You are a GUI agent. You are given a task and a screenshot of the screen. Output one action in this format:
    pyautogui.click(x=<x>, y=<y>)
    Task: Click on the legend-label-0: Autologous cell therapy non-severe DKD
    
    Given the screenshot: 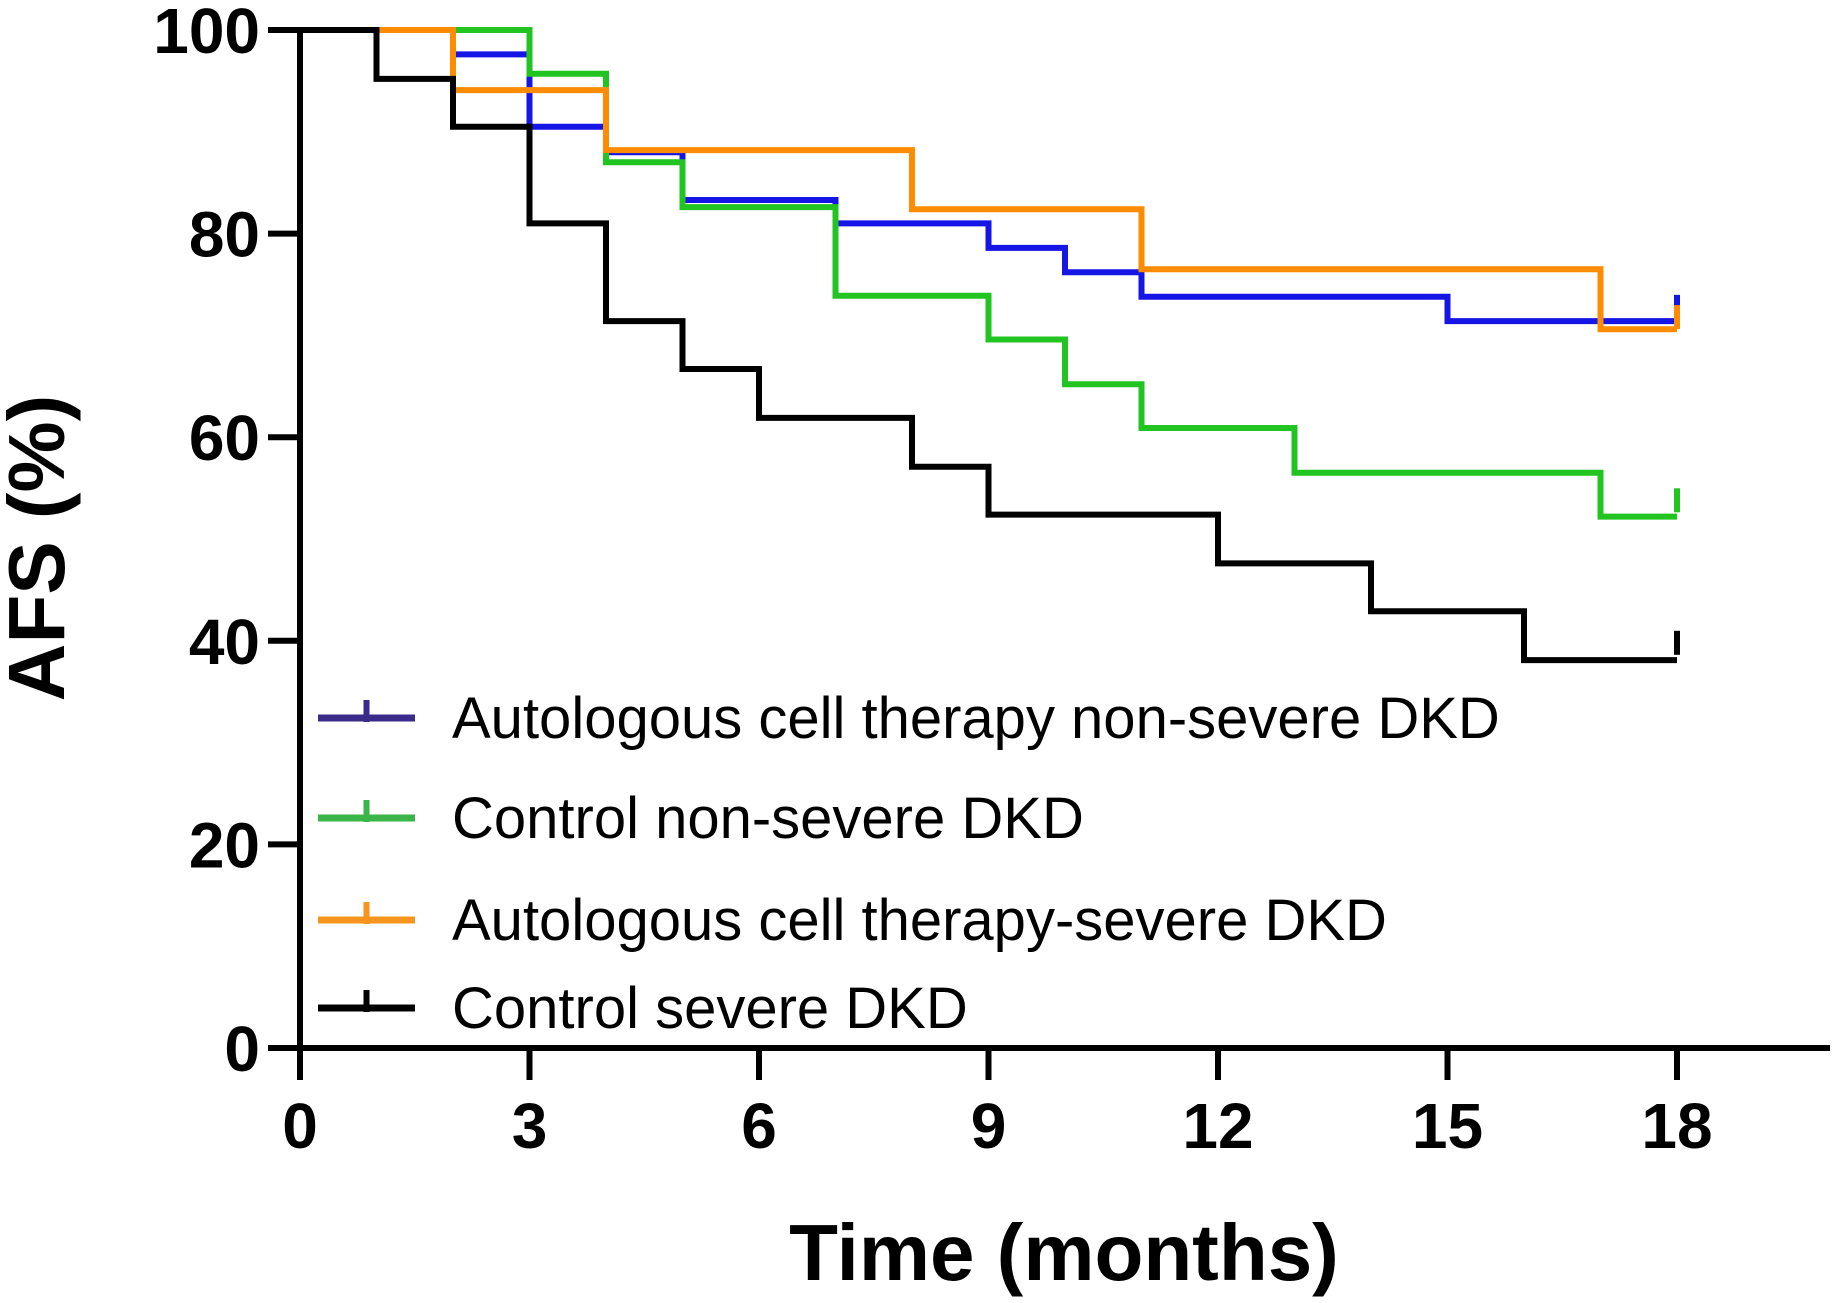 What is the action you would take?
    pyautogui.click(x=976, y=718)
    